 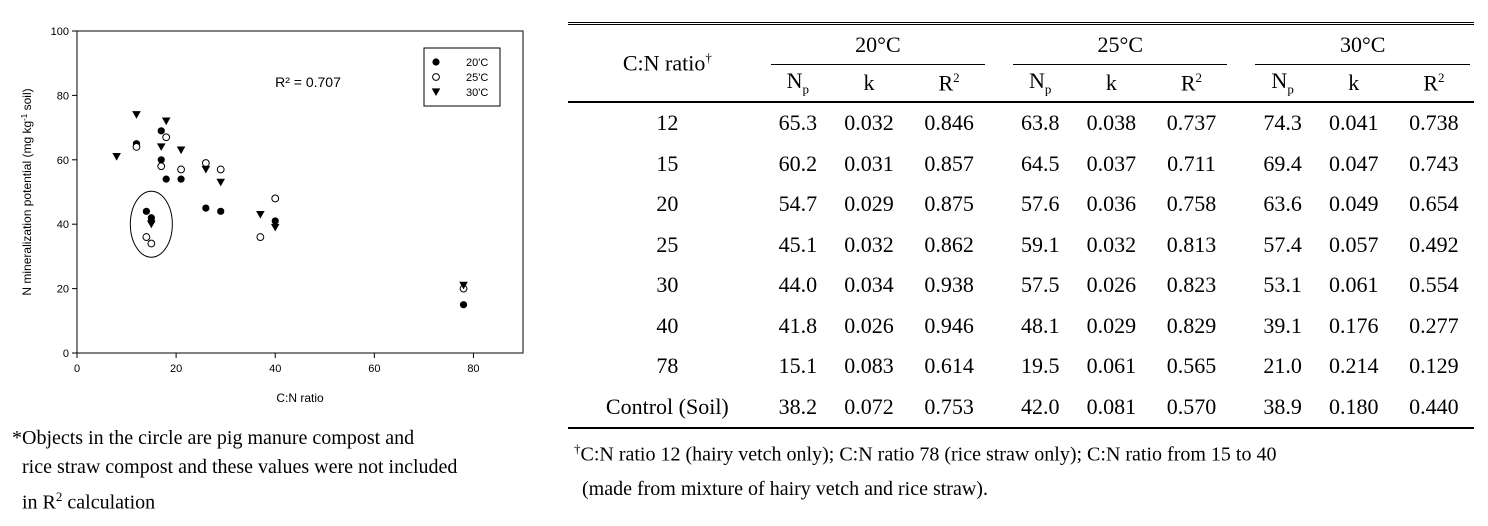 What do you see at coordinates (667, 163) in the screenshot?
I see `table-row-label: 15` at bounding box center [667, 163].